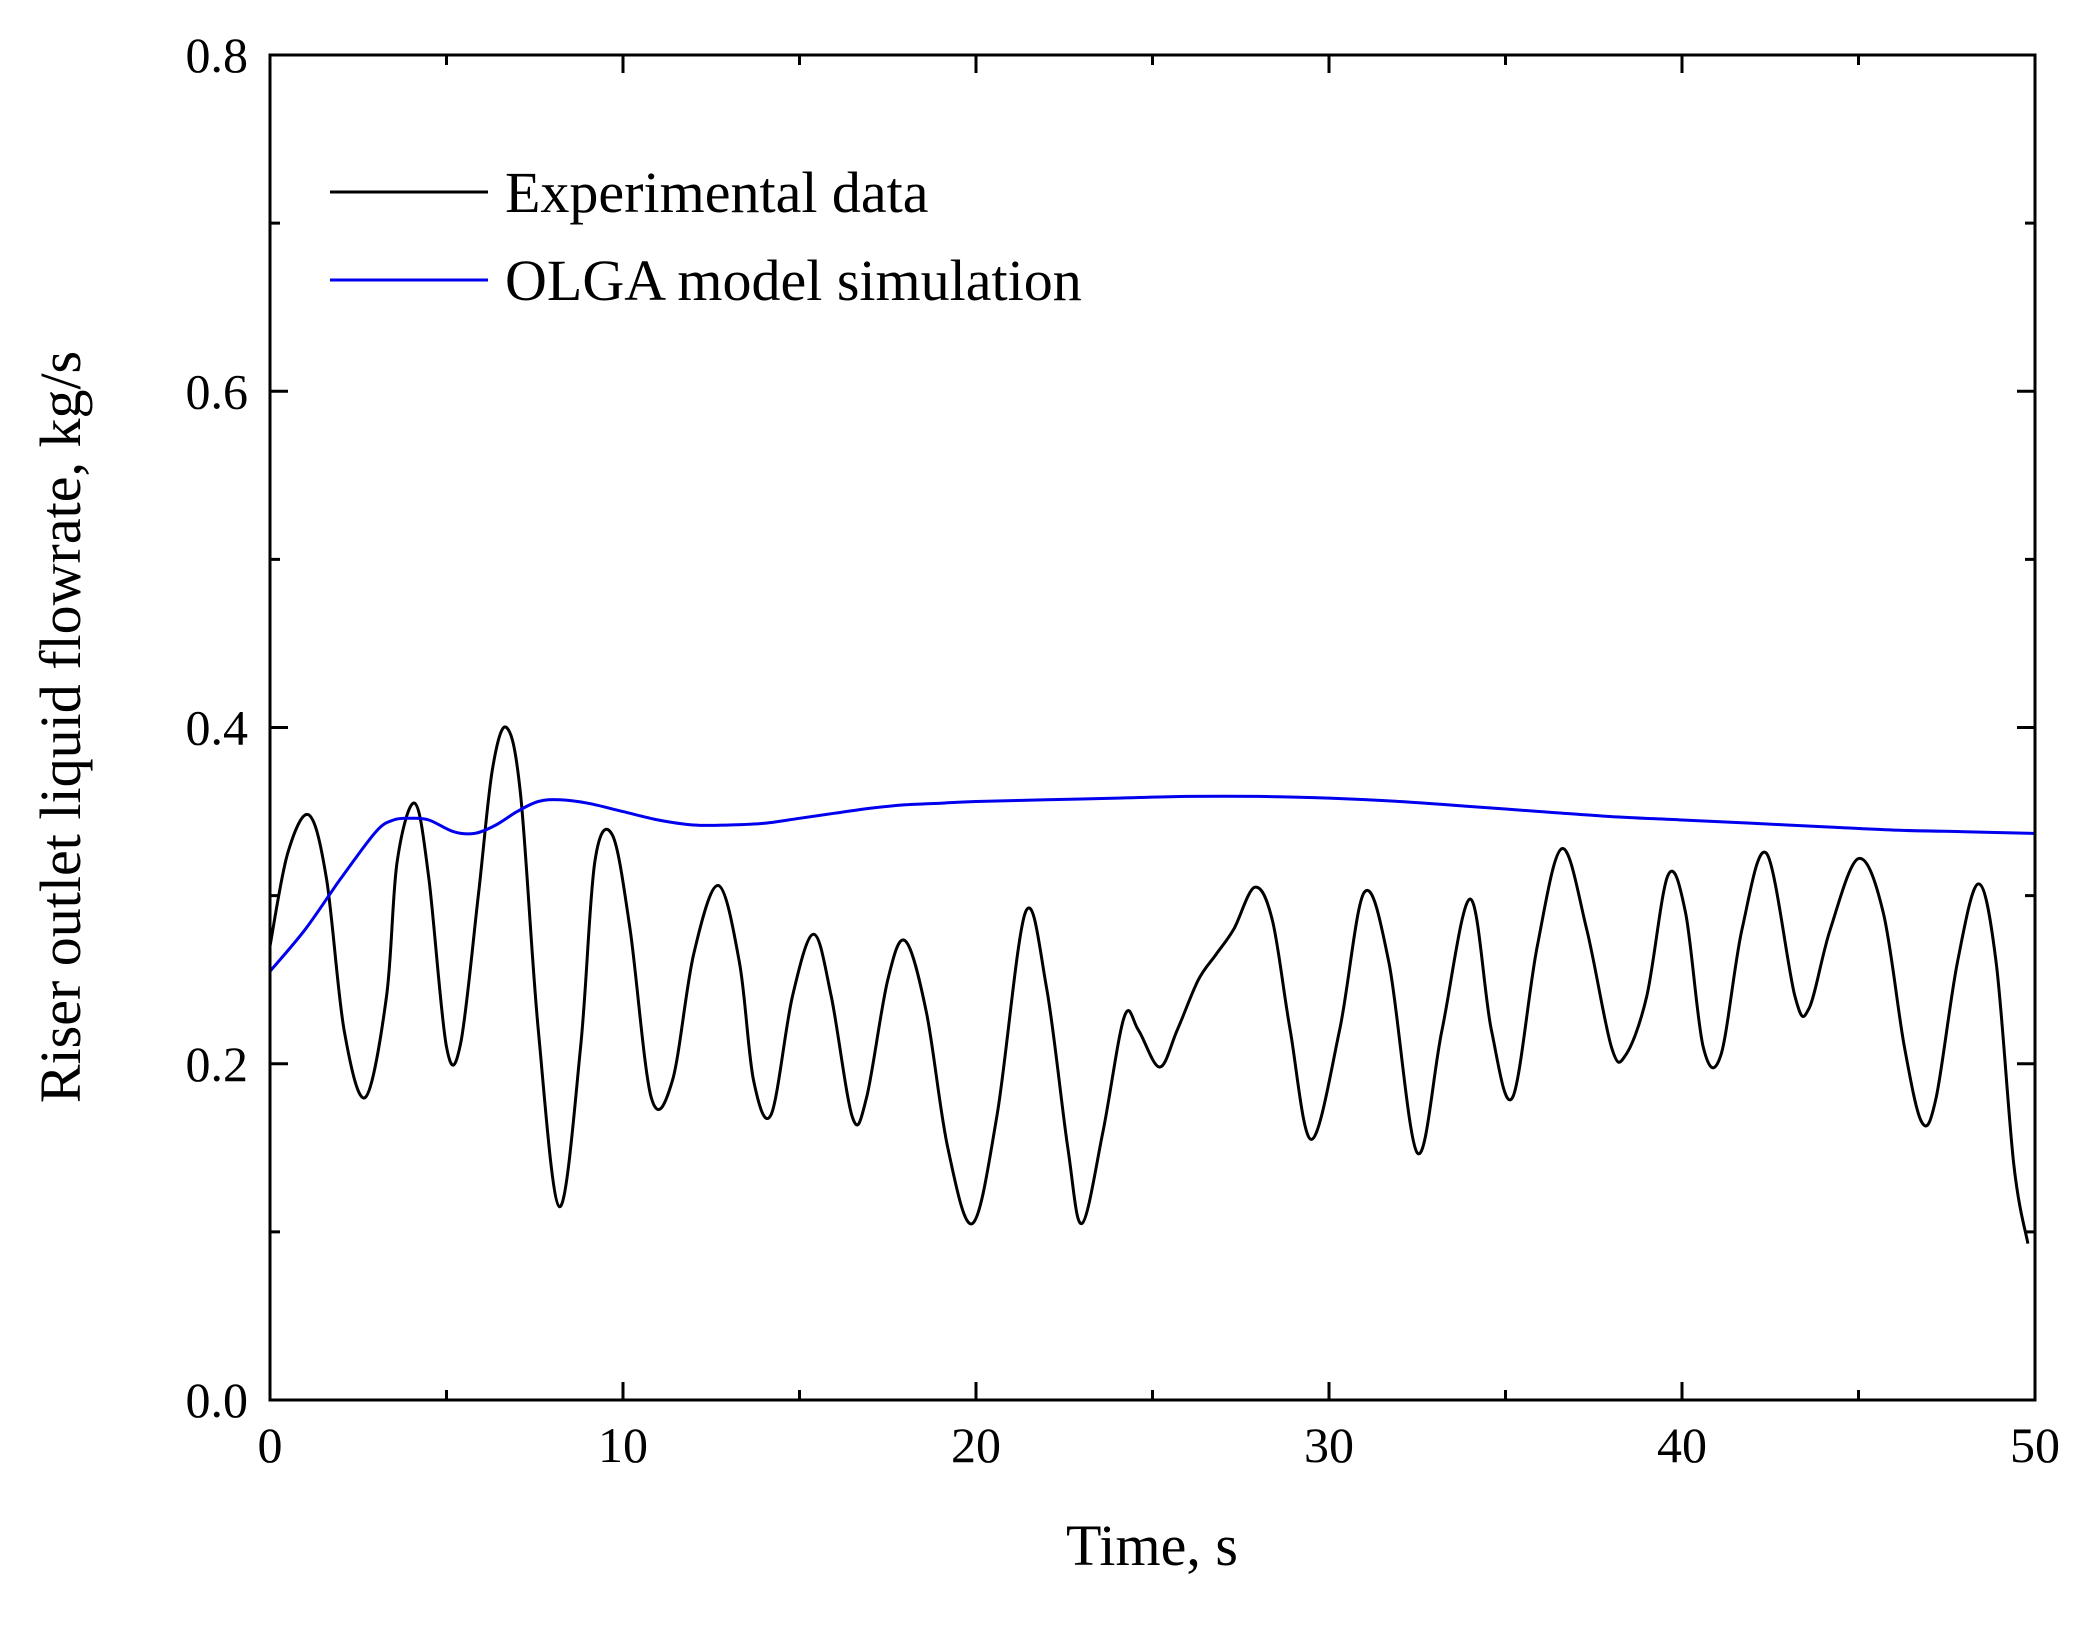  Describe the element at coordinates (217, 55) in the screenshot. I see `y-tick-label: 0.8` at that location.